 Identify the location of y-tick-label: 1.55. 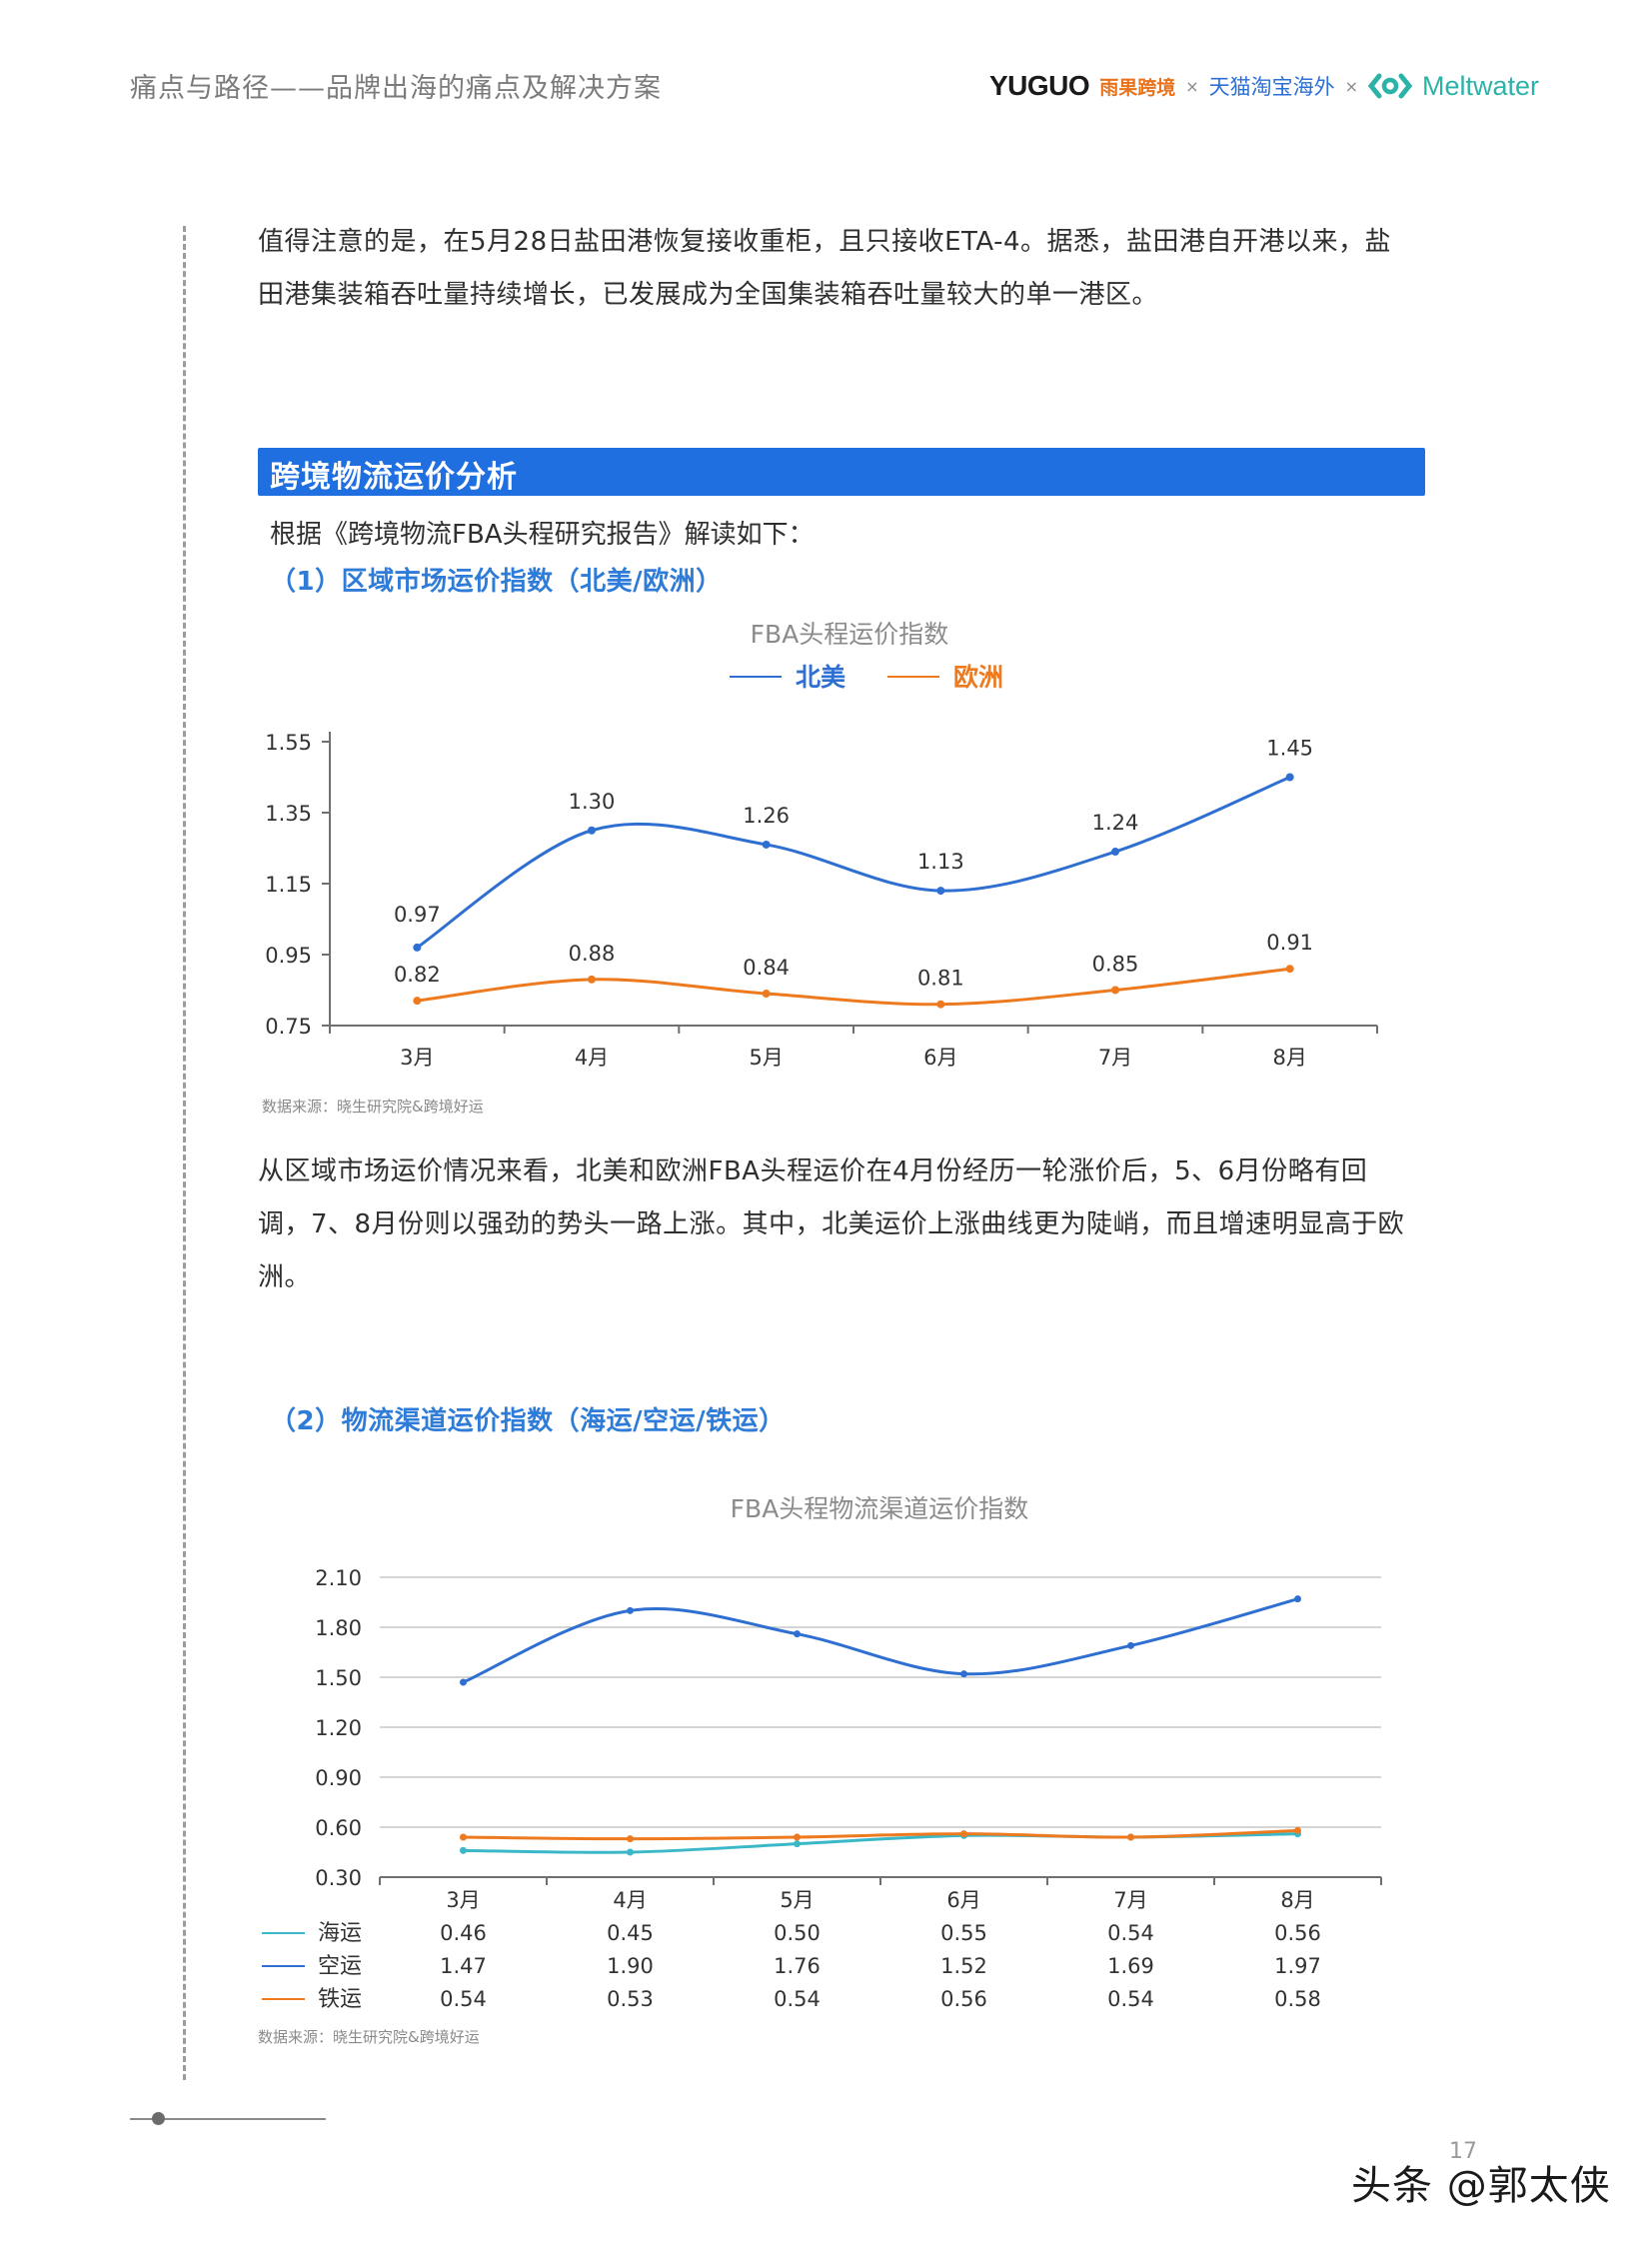
(289, 743).